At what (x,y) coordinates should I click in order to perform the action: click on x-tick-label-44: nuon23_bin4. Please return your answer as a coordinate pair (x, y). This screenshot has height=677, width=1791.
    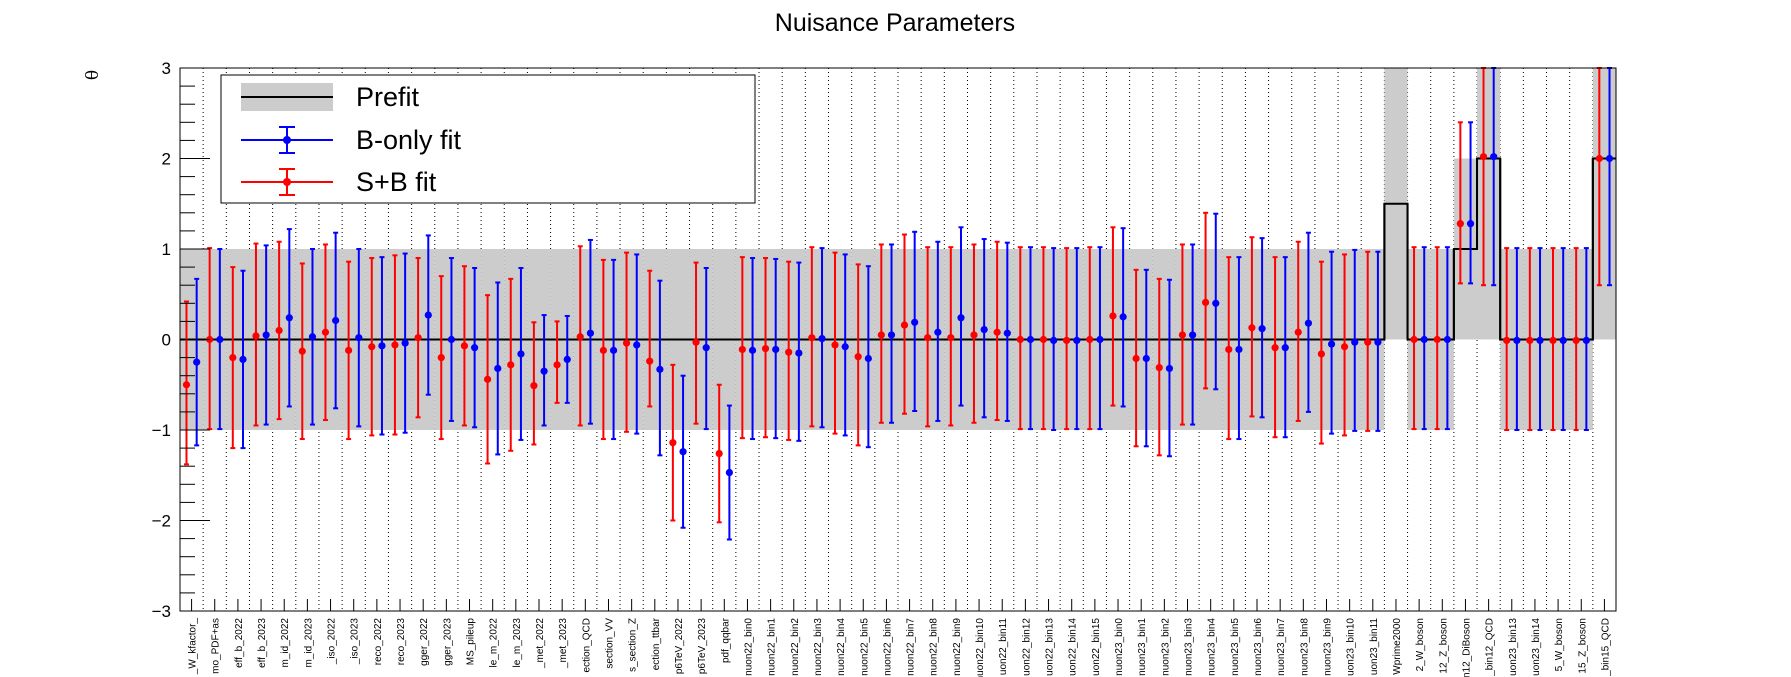
    Looking at the image, I should click on (1212, 647).